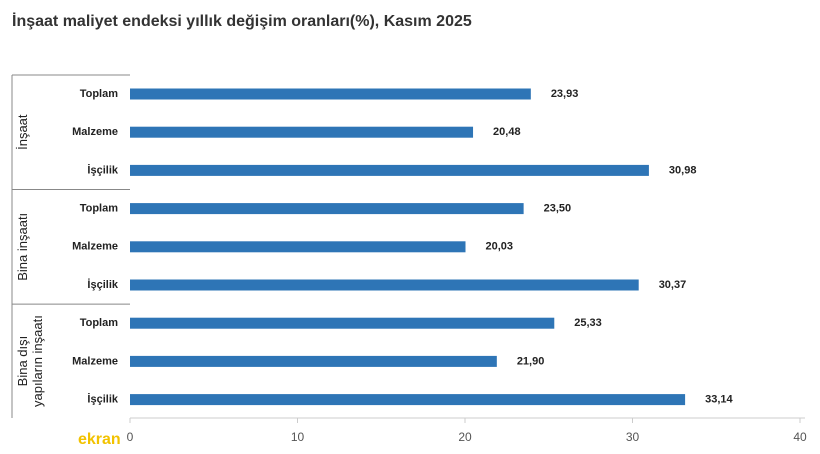 The height and width of the screenshot is (454, 820). I want to click on value-label: 30,37, so click(673, 285).